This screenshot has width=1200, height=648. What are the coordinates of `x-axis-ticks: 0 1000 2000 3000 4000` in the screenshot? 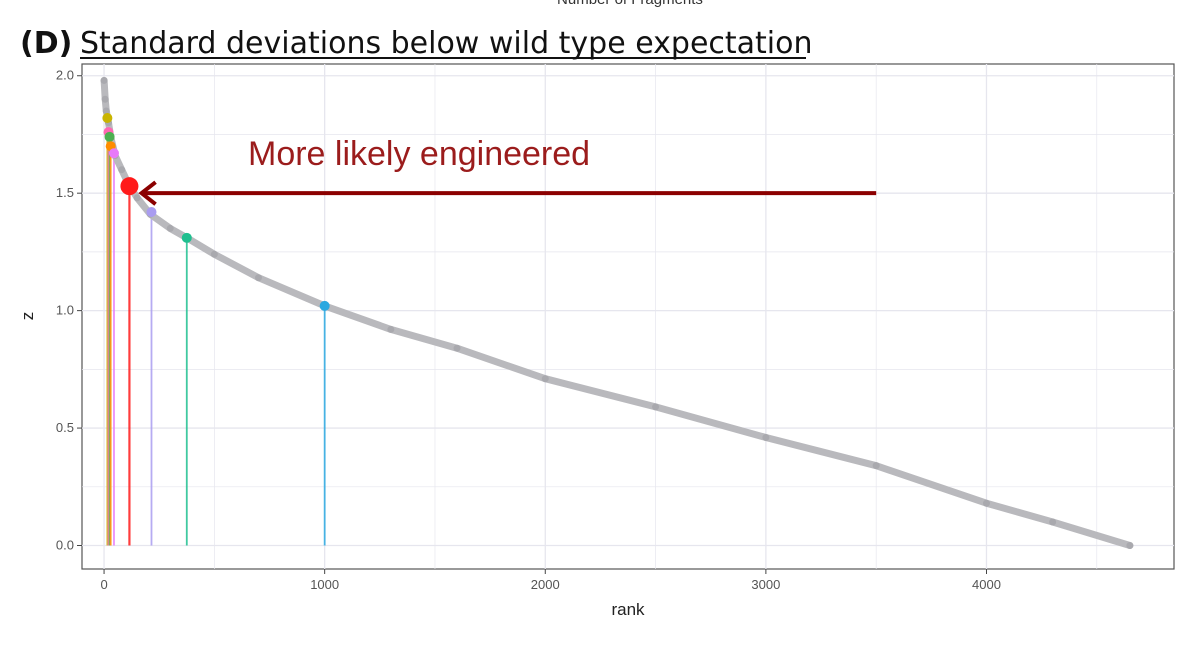 It's located at (550, 580).